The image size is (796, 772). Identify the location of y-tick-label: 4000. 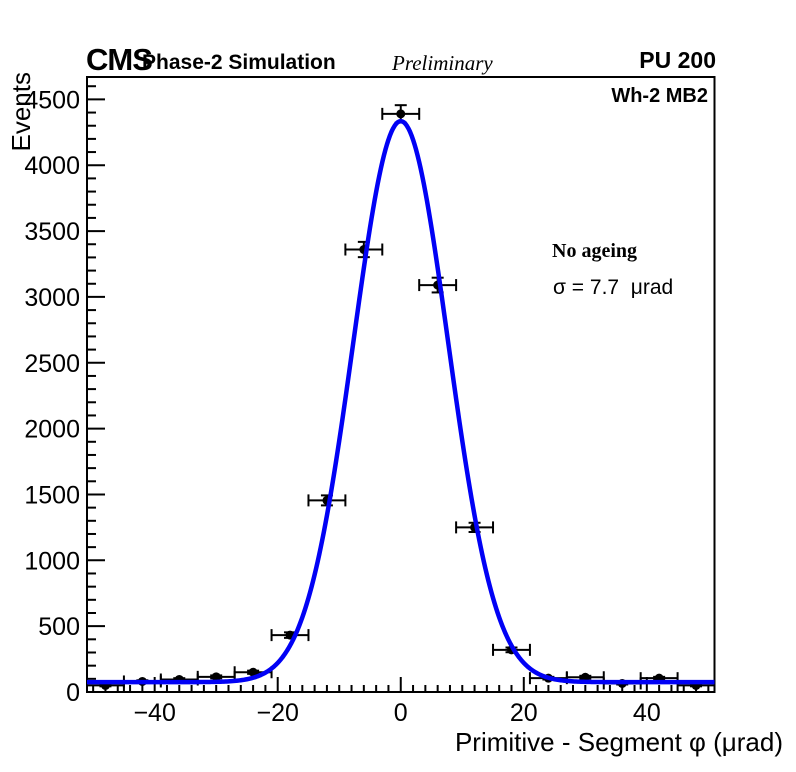
(52, 166).